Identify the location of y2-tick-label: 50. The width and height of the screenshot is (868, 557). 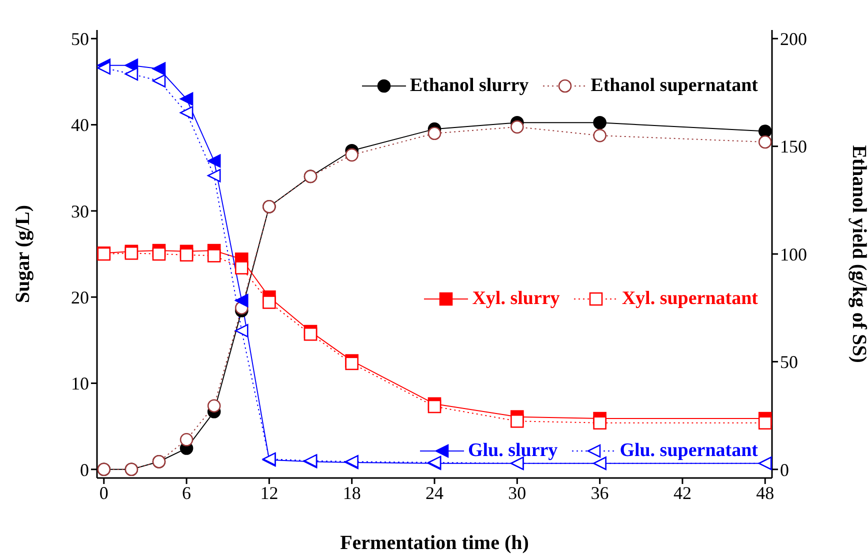
(789, 362).